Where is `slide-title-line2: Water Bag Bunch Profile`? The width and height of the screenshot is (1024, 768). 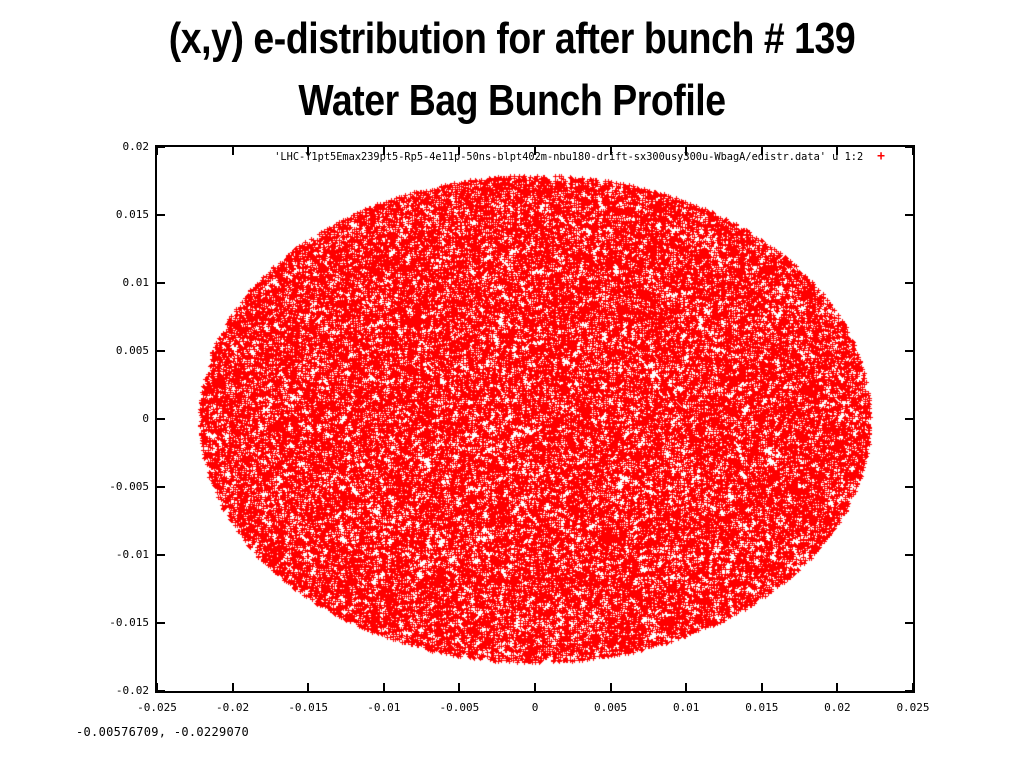
slide-title-line2: Water Bag Bunch Profile is located at coordinates (512, 100).